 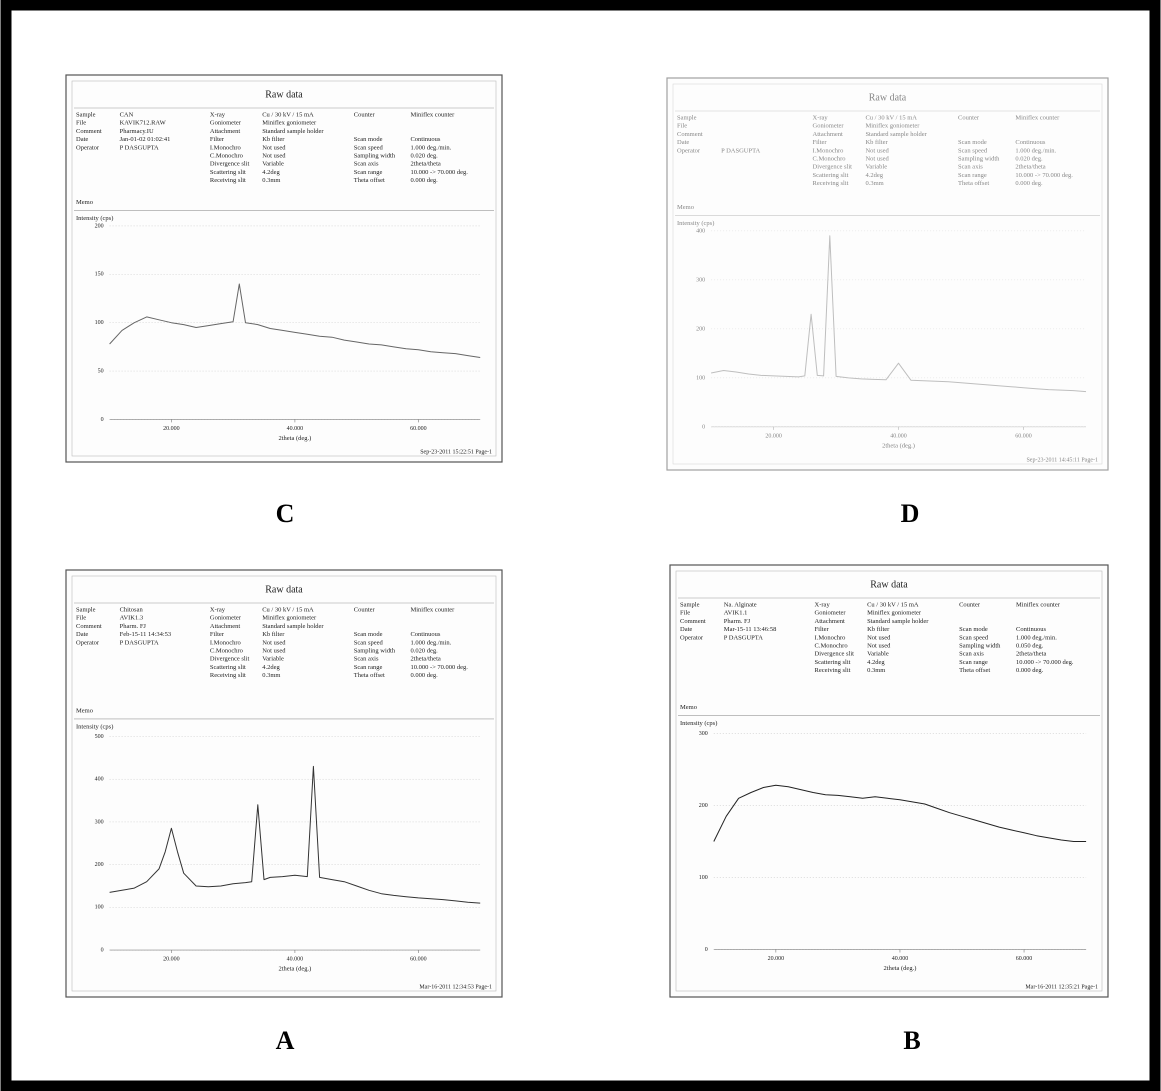 I want to click on footer: Mar-16-2011 12:34:53 Page-1, so click(x=455, y=987).